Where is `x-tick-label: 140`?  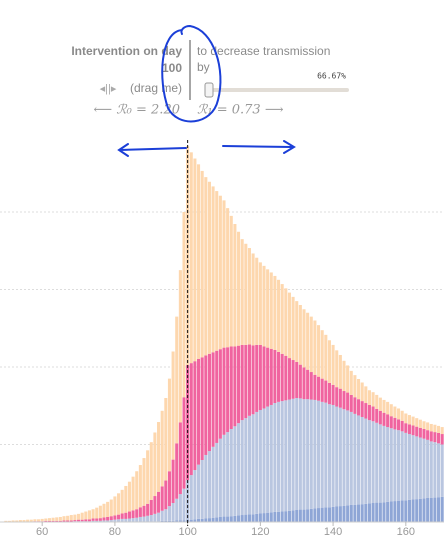
x-tick-label: 140 is located at coordinates (333, 531).